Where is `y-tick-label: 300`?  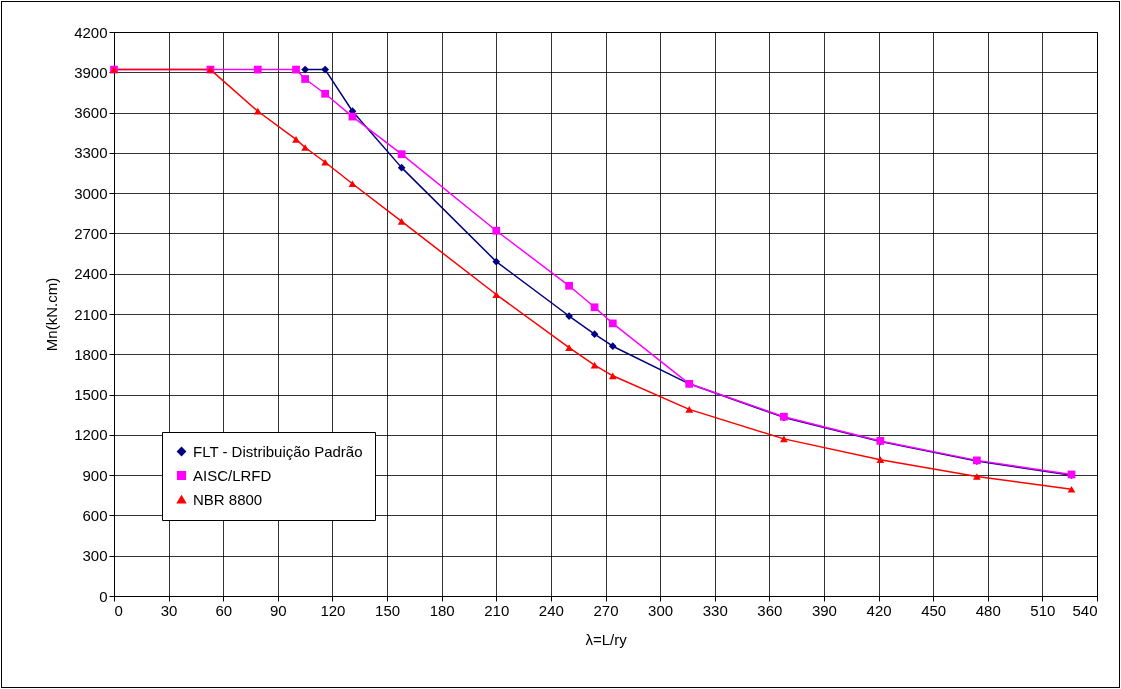
y-tick-label: 300 is located at coordinates (95, 556).